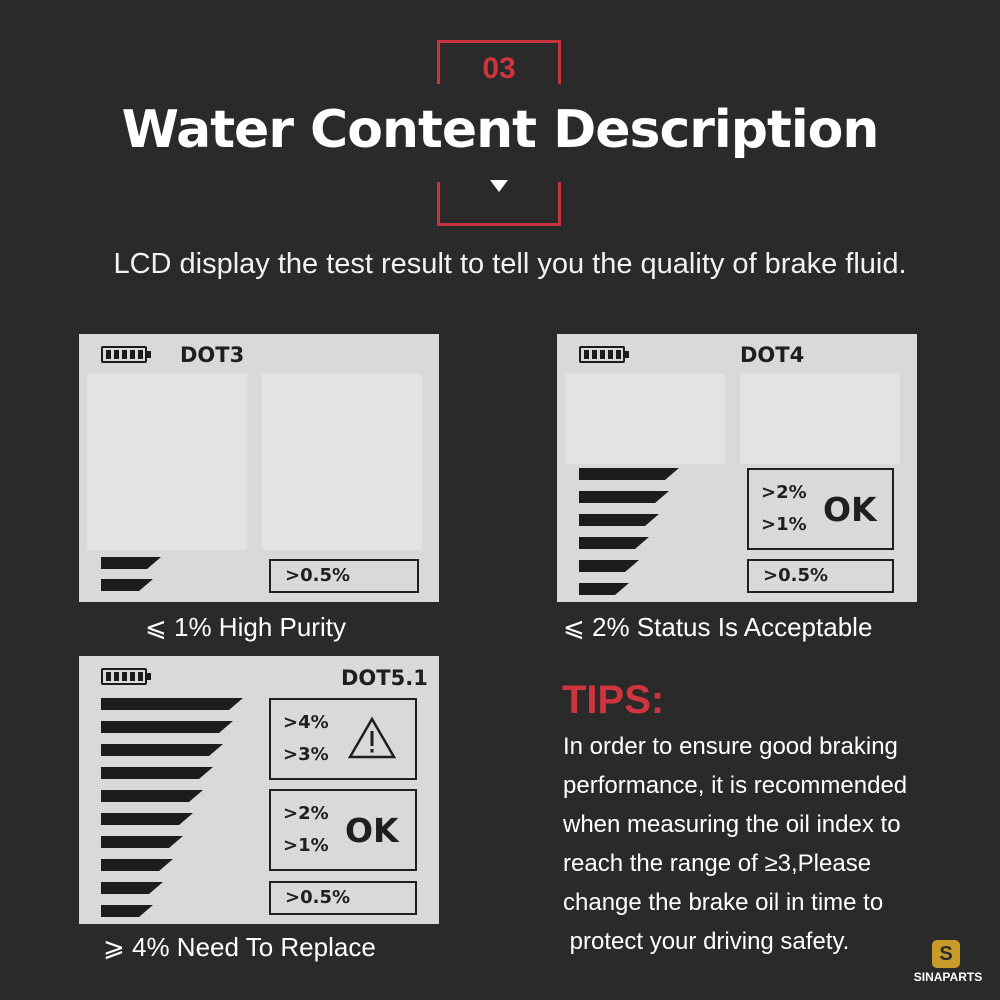 The height and width of the screenshot is (1000, 1000). What do you see at coordinates (306, 722) in the screenshot?
I see `threshold-label: >4%` at bounding box center [306, 722].